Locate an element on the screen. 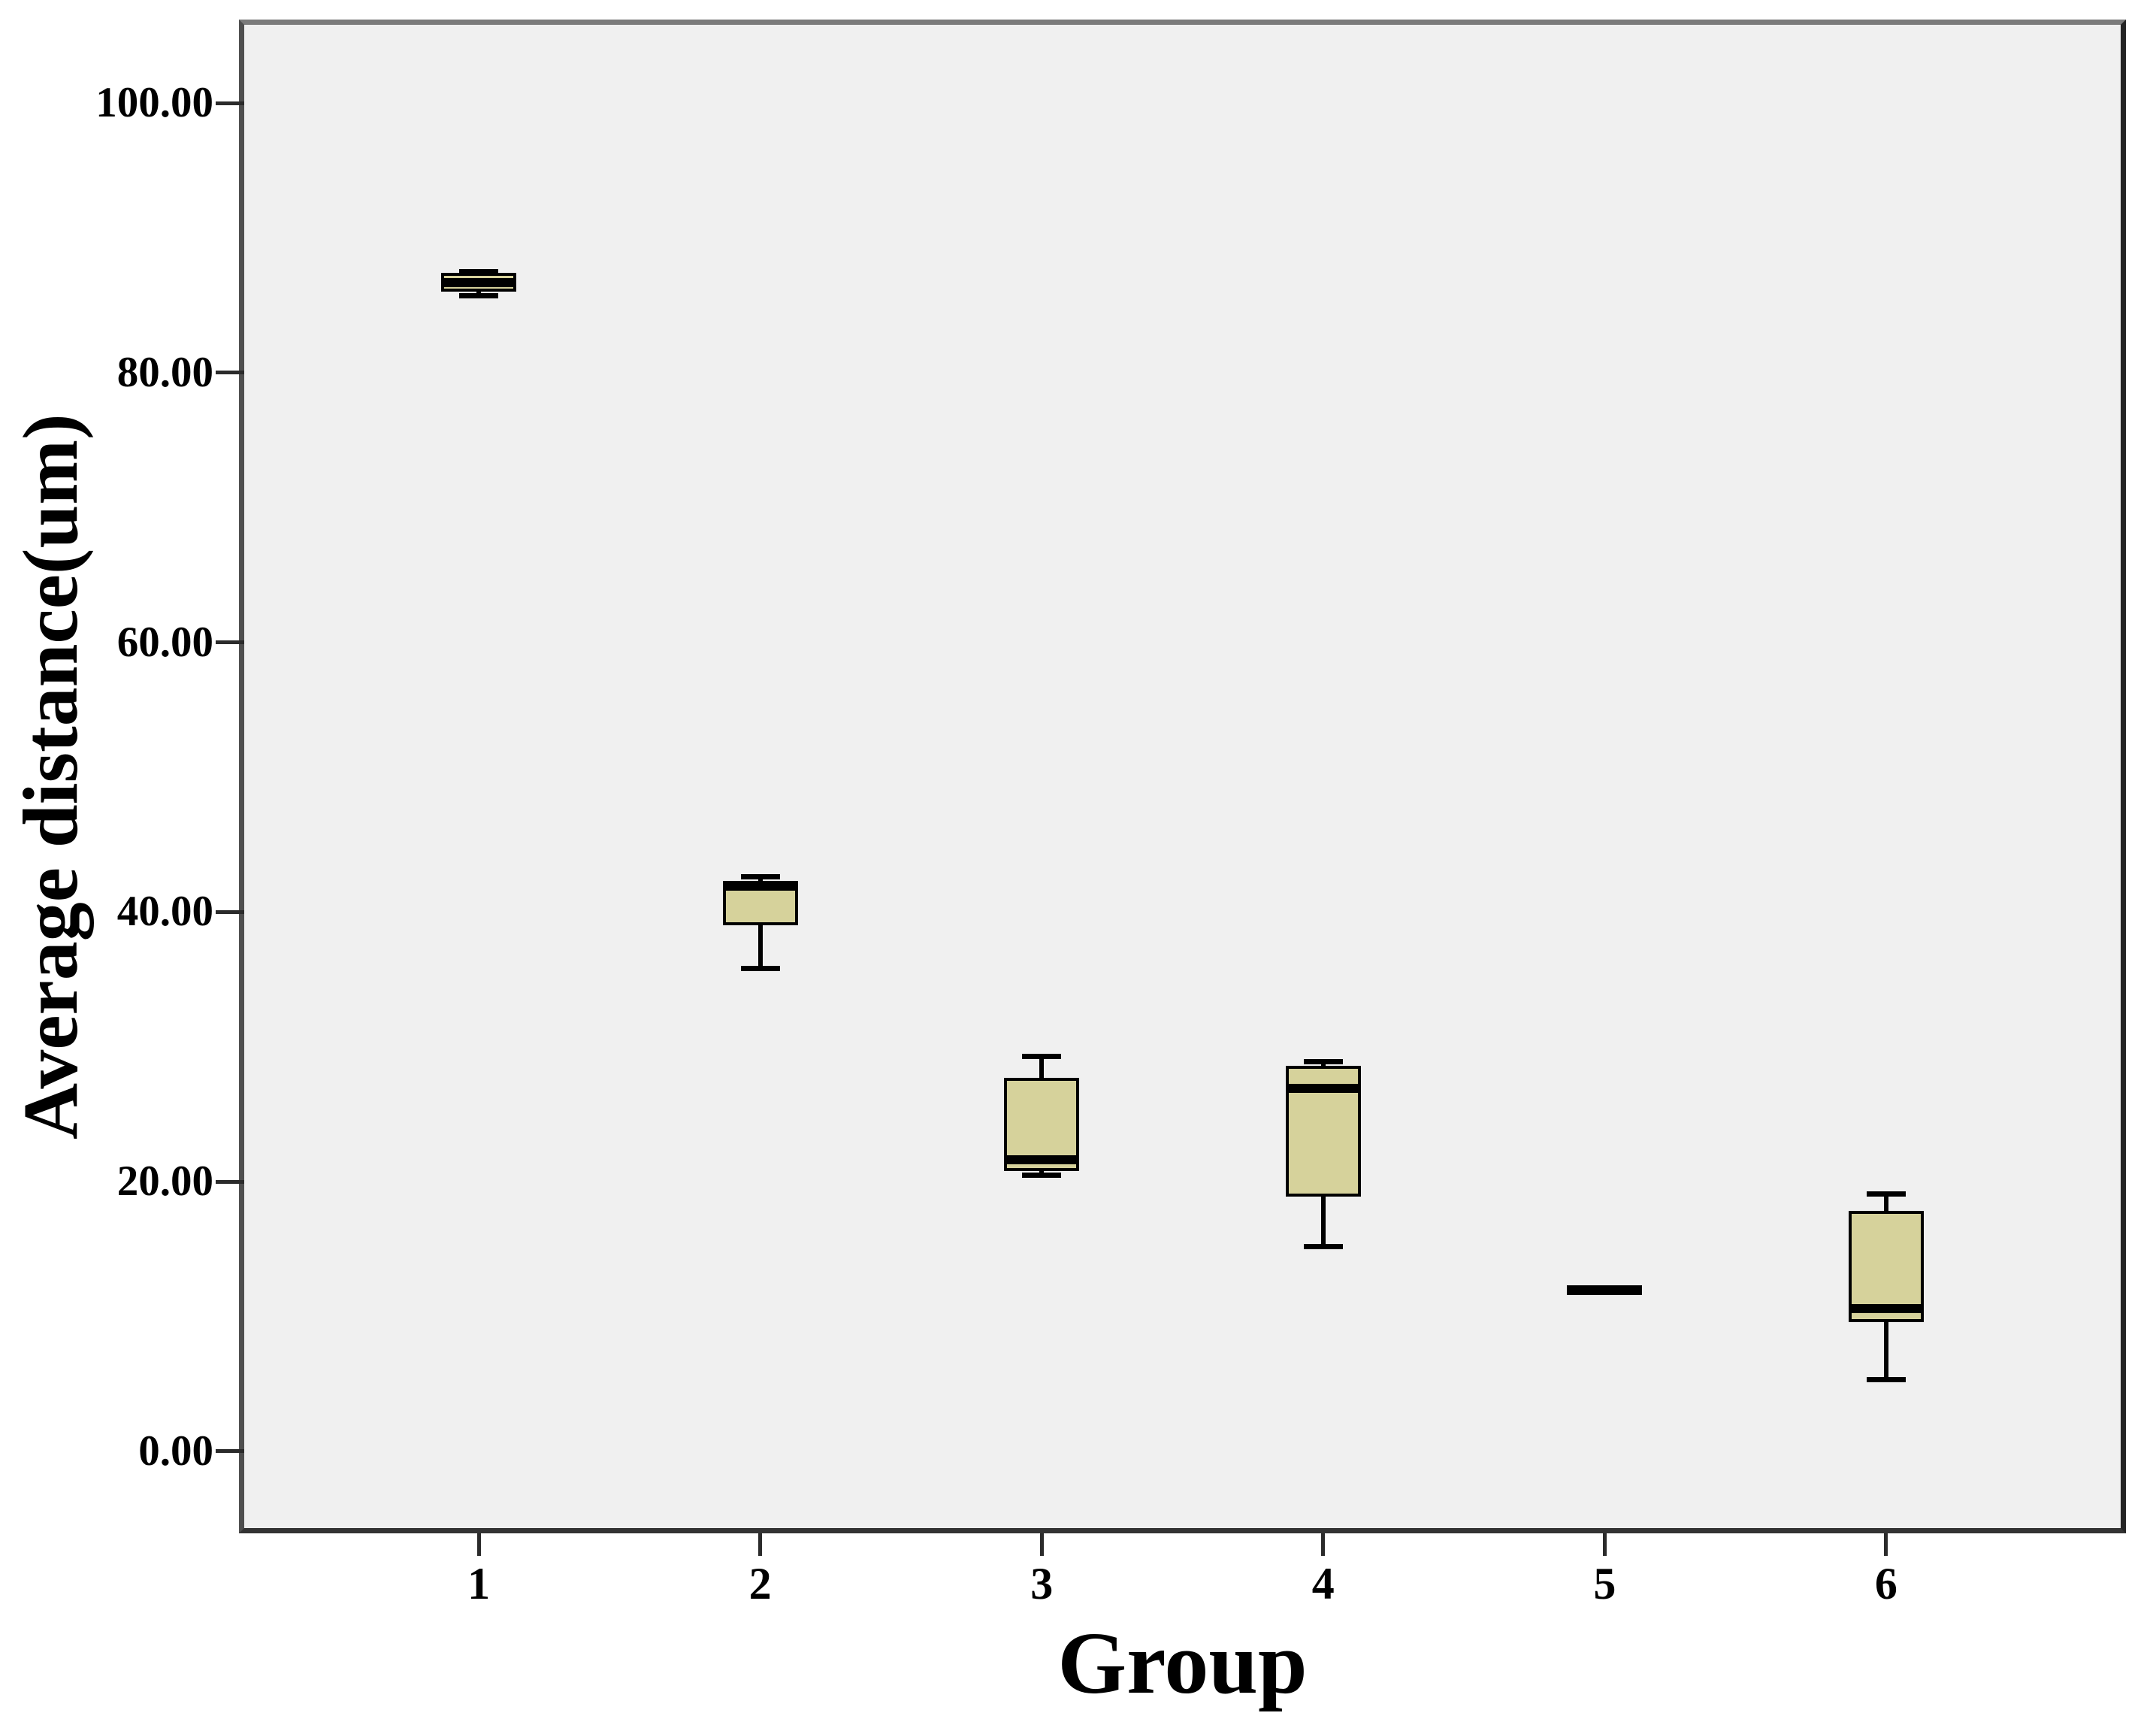 Image resolution: width=2156 pixels, height=1725 pixels. x-tick-label: 1 is located at coordinates (479, 1584).